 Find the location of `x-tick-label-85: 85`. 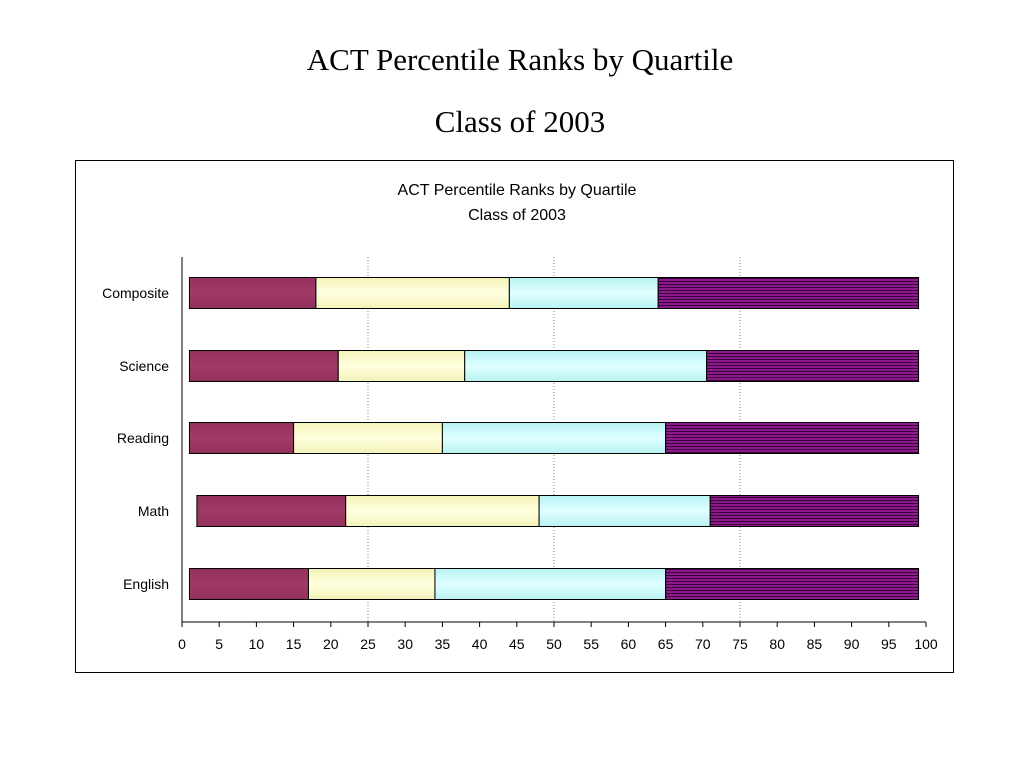

x-tick-label-85: 85 is located at coordinates (815, 644).